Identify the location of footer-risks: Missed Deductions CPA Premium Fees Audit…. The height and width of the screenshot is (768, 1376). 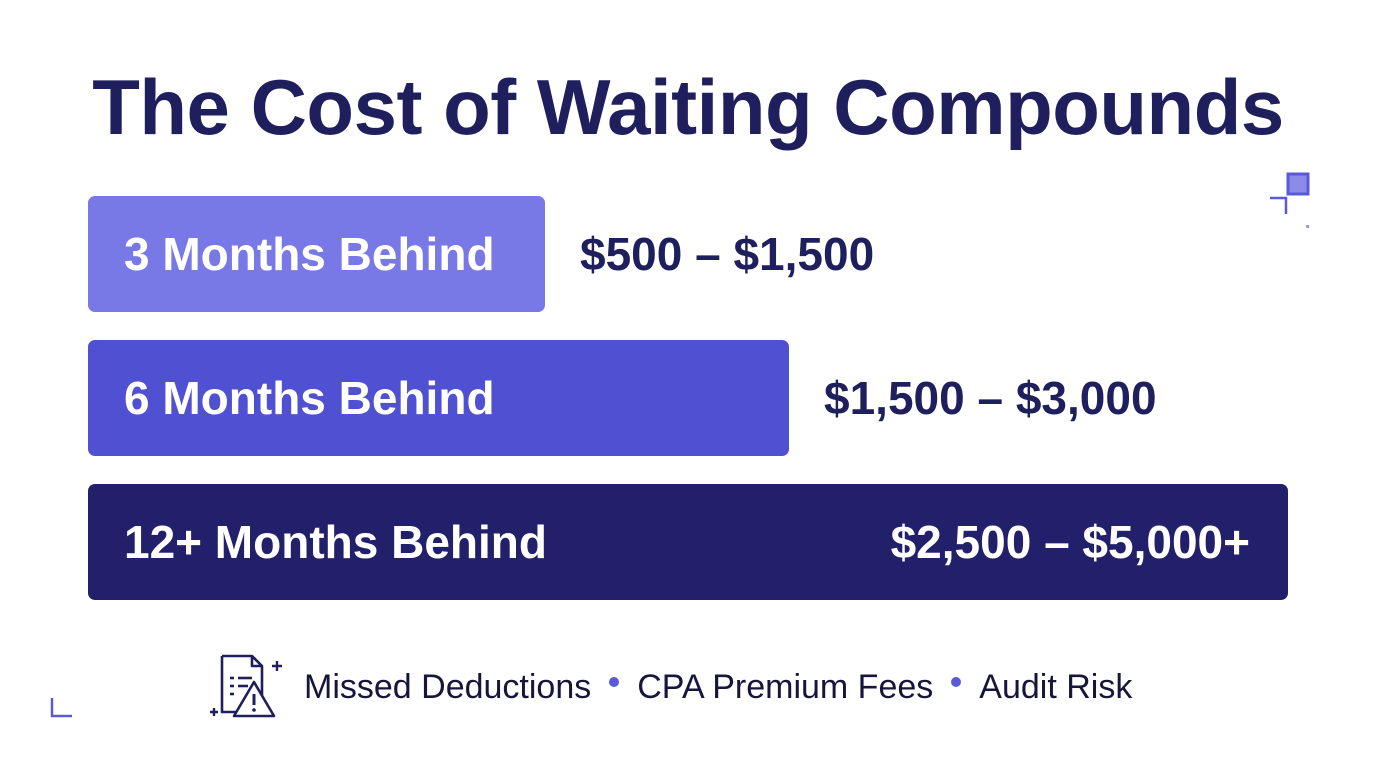
(670, 687).